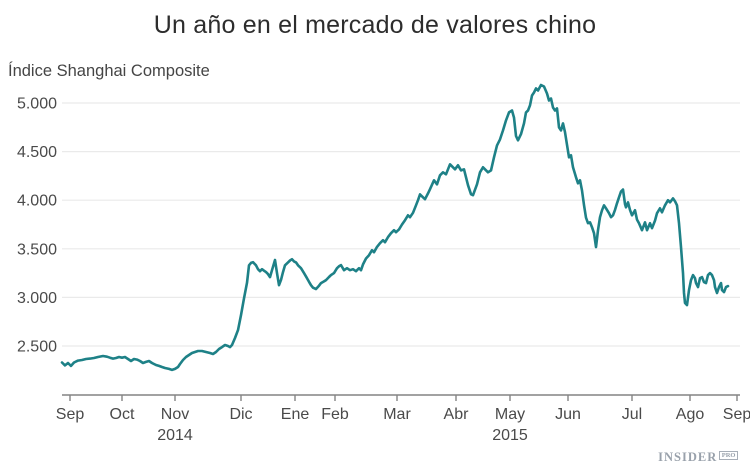 The image size is (750, 476). What do you see at coordinates (688, 457) in the screenshot?
I see `watermark-brand: INSIDER` at bounding box center [688, 457].